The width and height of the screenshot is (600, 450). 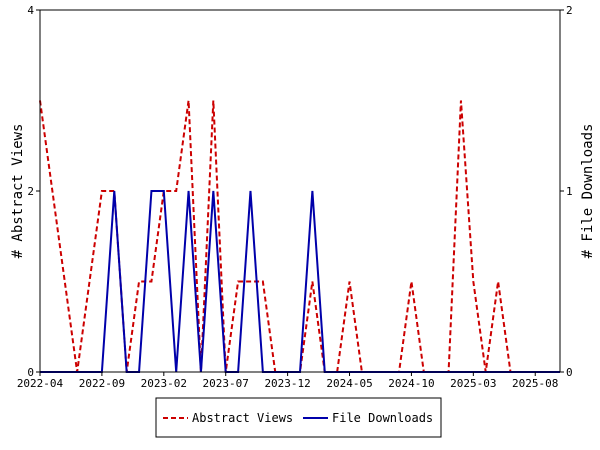 I want to click on left-axis: 0 2 4, so click(x=33, y=191).